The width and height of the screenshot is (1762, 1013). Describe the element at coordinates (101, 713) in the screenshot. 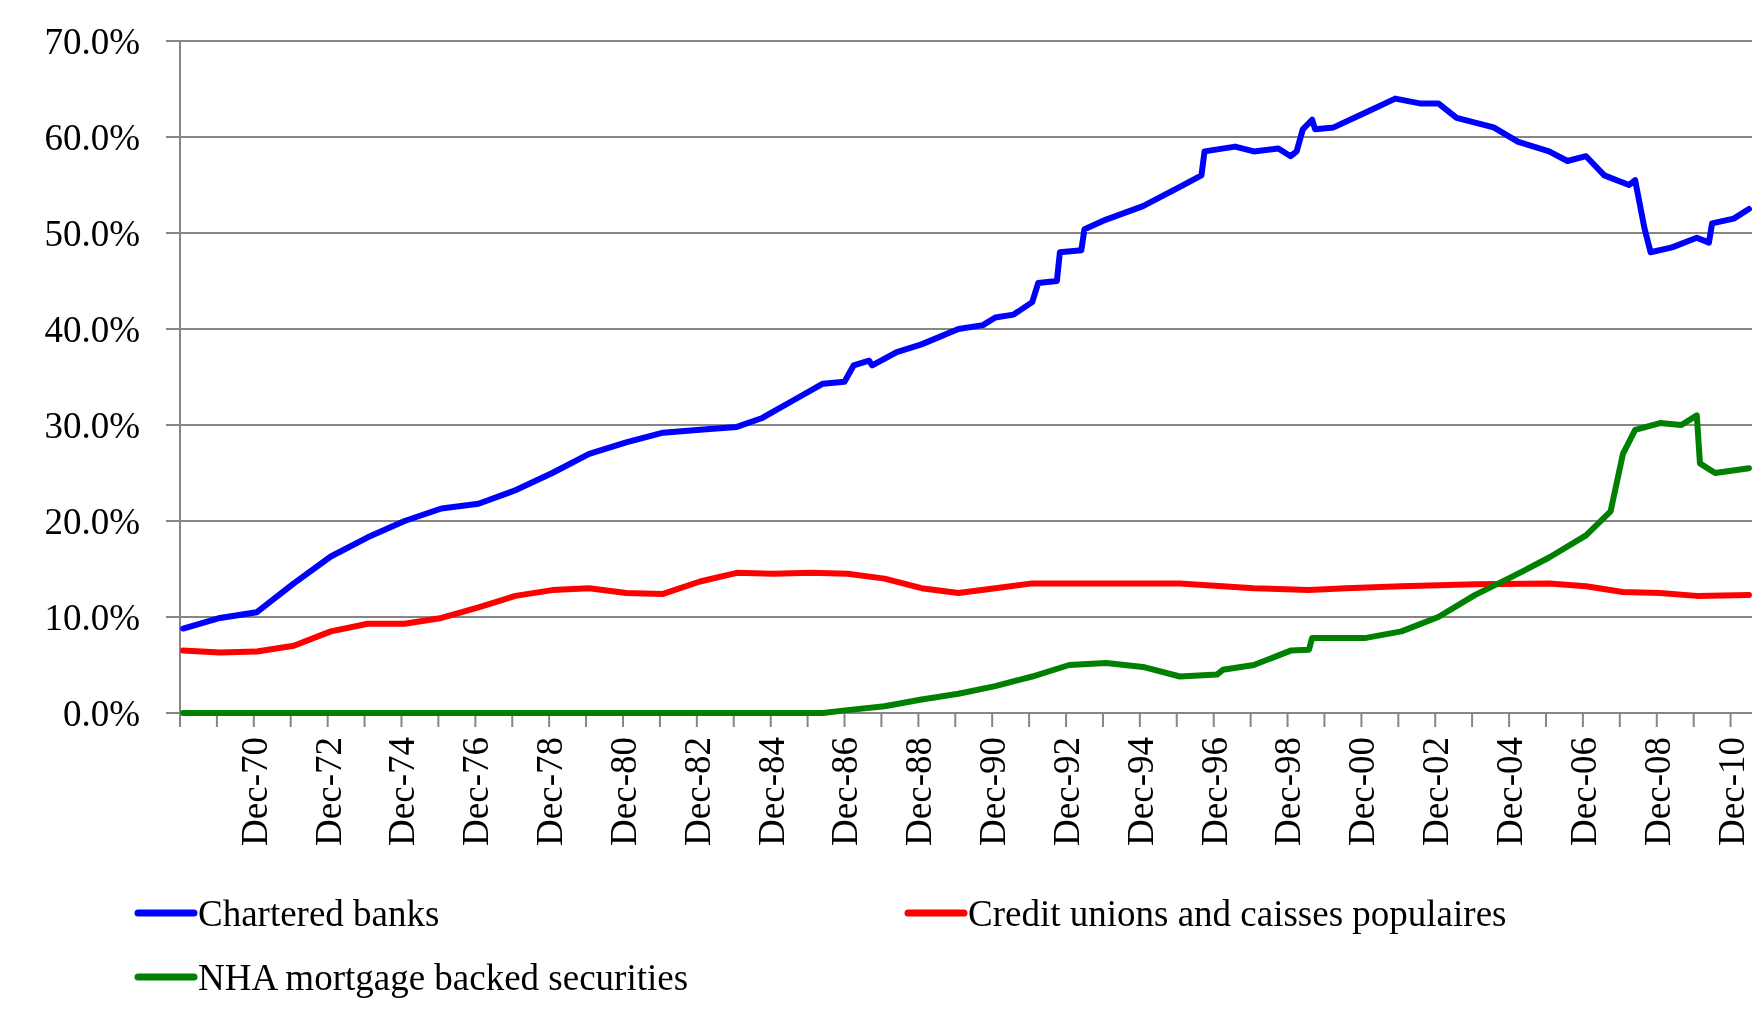

I see `y-tick-label: 0.0%` at that location.